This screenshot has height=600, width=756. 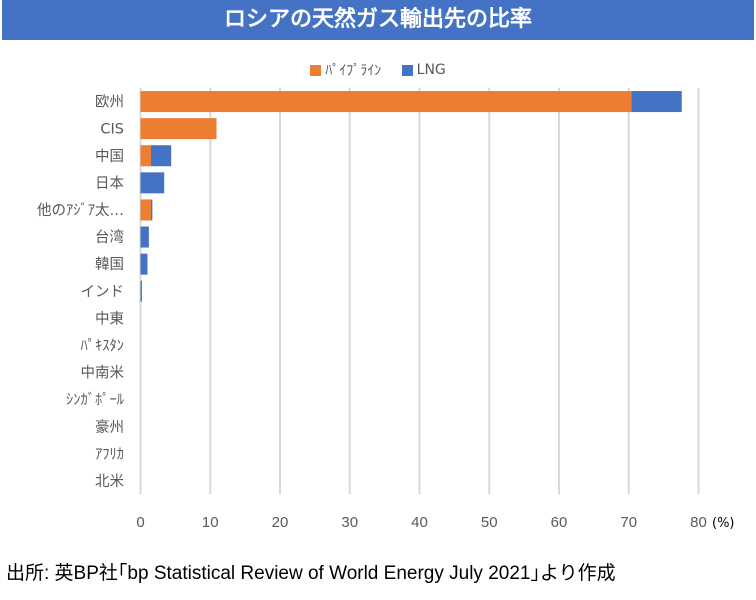 What do you see at coordinates (103, 292) in the screenshot?
I see `y-tick-label: インド` at bounding box center [103, 292].